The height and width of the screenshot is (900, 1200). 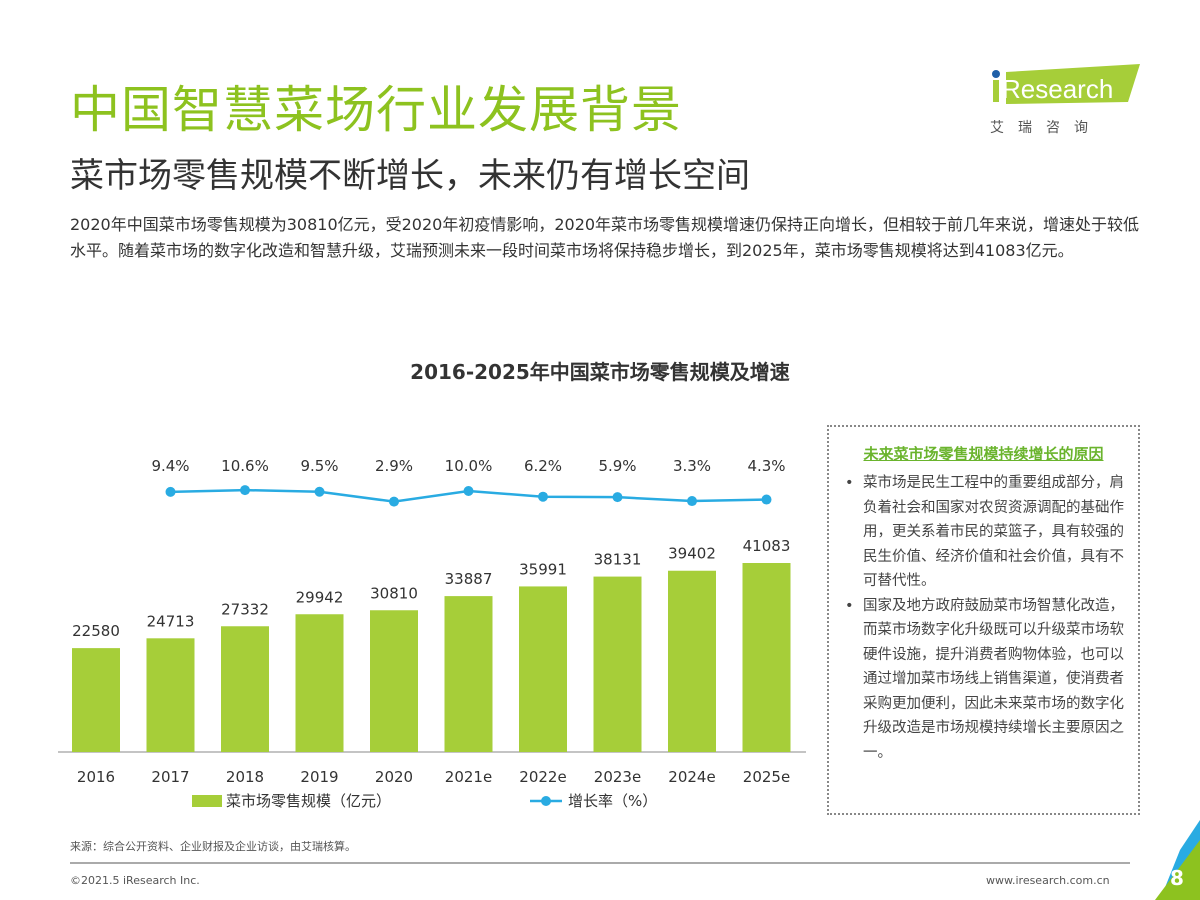 I want to click on rate-label: 10.6%, so click(x=245, y=466).